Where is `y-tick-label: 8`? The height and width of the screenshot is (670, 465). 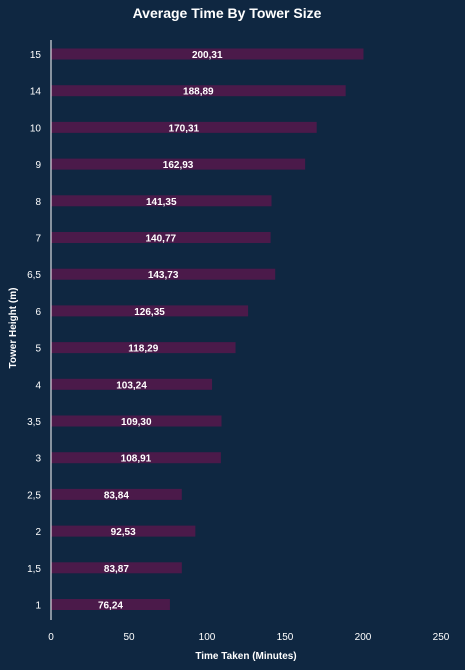 y-tick-label: 8 is located at coordinates (38, 202).